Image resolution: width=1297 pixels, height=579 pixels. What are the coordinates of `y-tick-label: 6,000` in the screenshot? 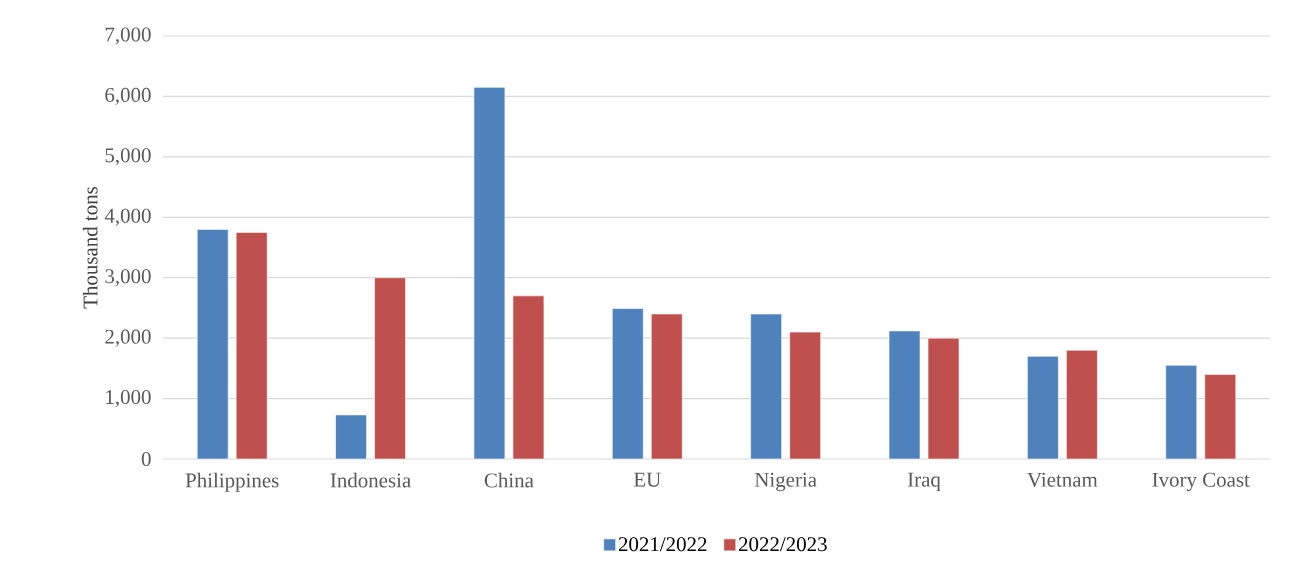 It's located at (128, 96).